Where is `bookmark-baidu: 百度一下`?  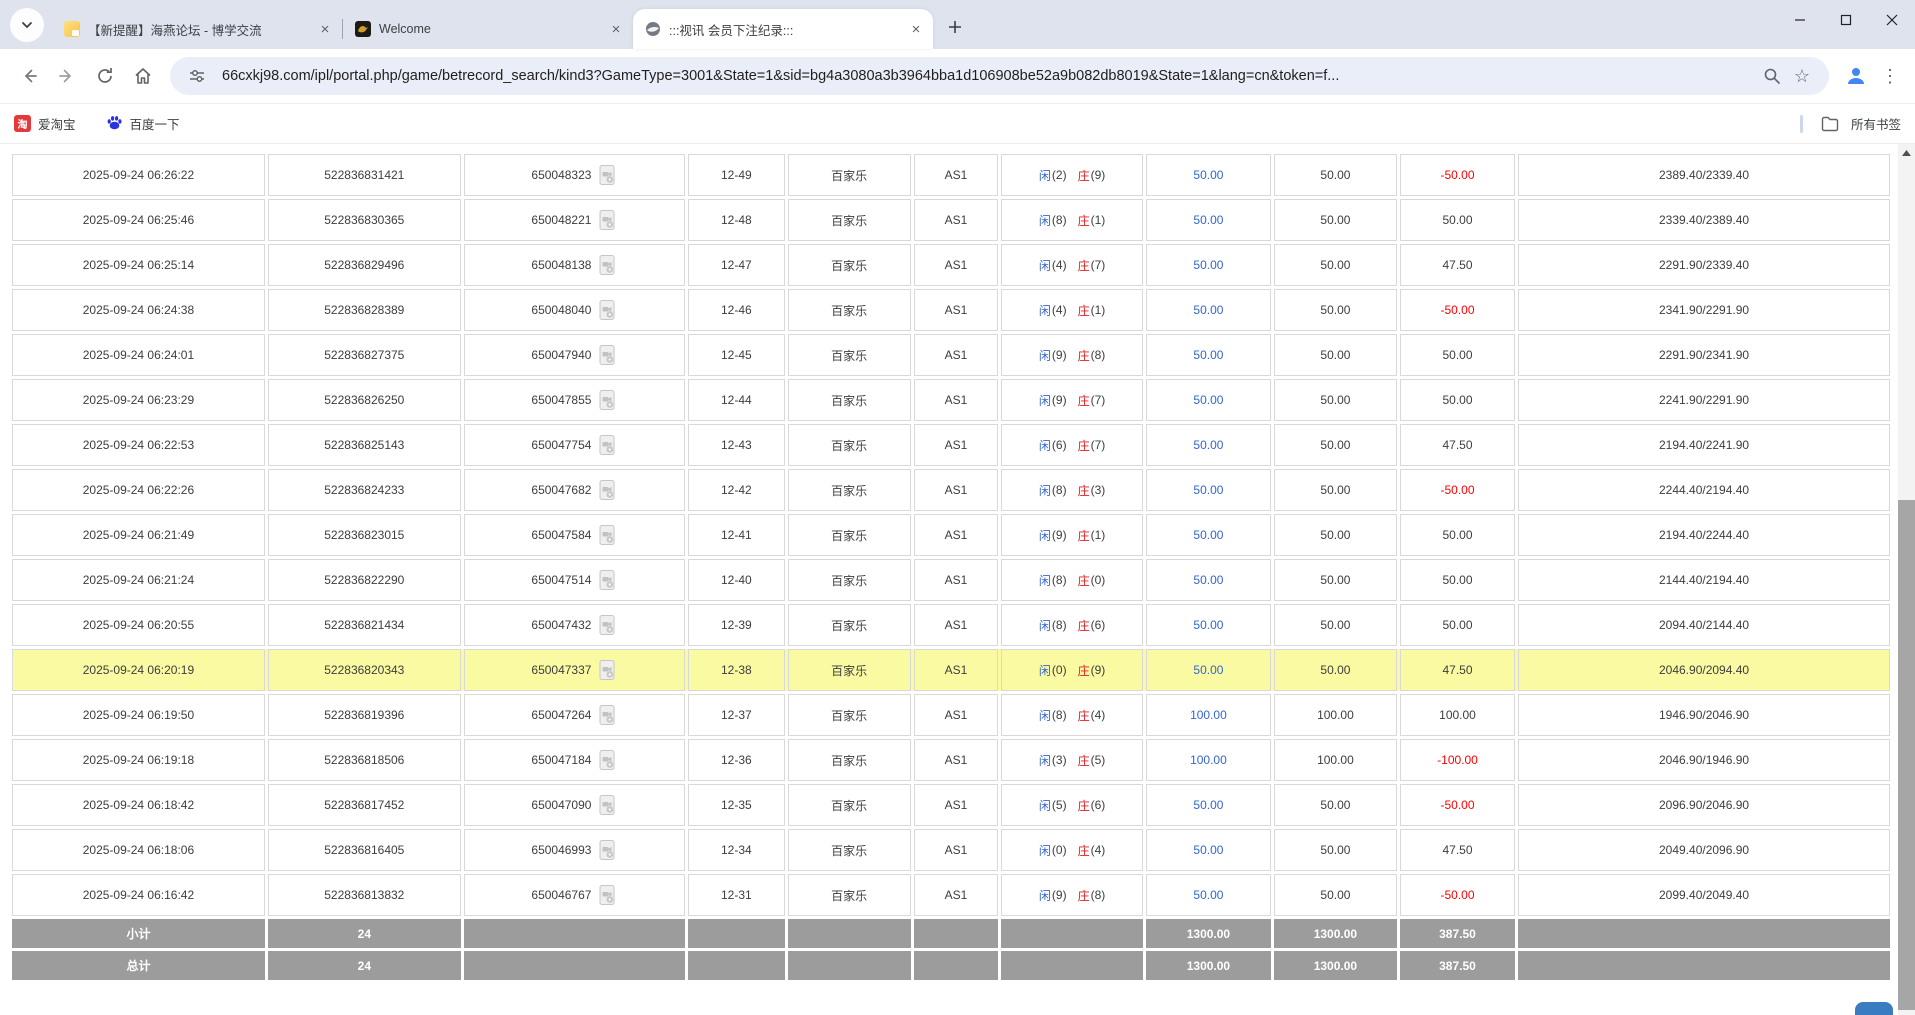
bookmark-baidu: 百度一下 is located at coordinates (143, 124).